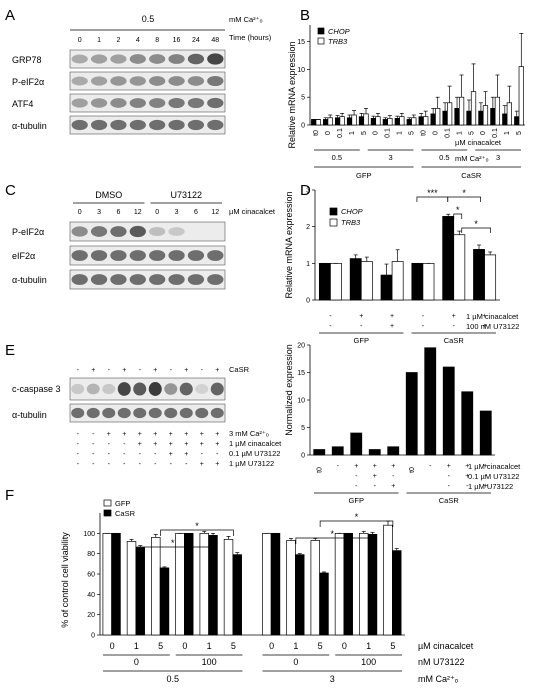 Image resolution: width=550 pixels, height=691 pixels. I want to click on panel-f-ca-label: 0.5, so click(172, 679).